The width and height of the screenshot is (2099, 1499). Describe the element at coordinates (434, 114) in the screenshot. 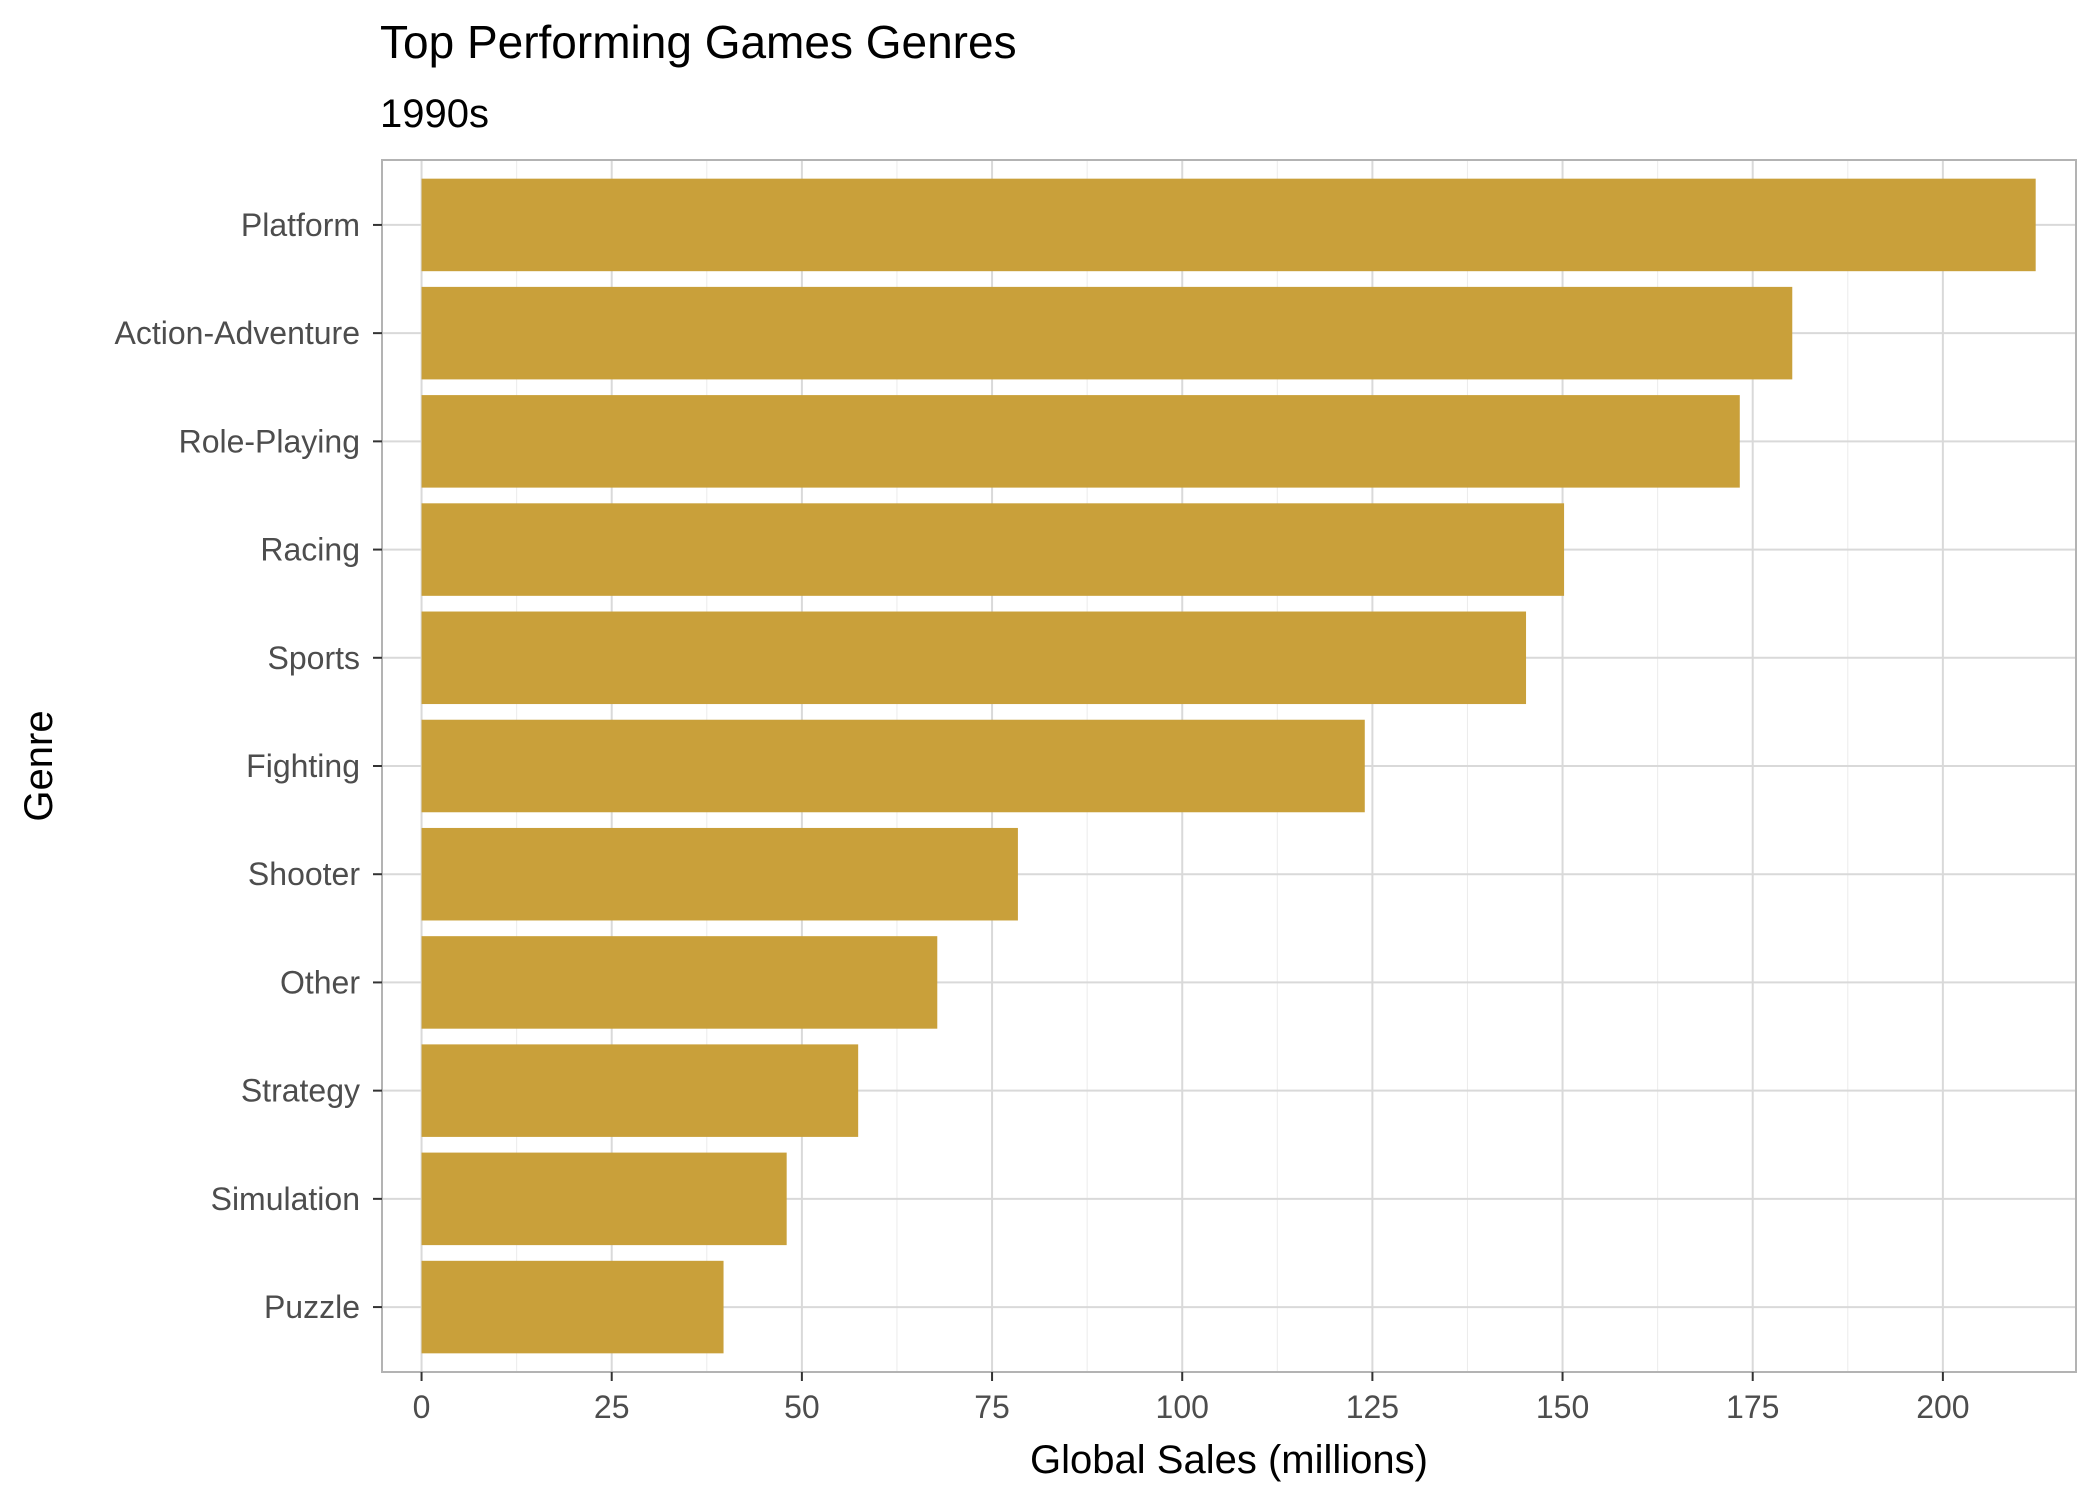

I see `chart-subtitle: 1990s` at that location.